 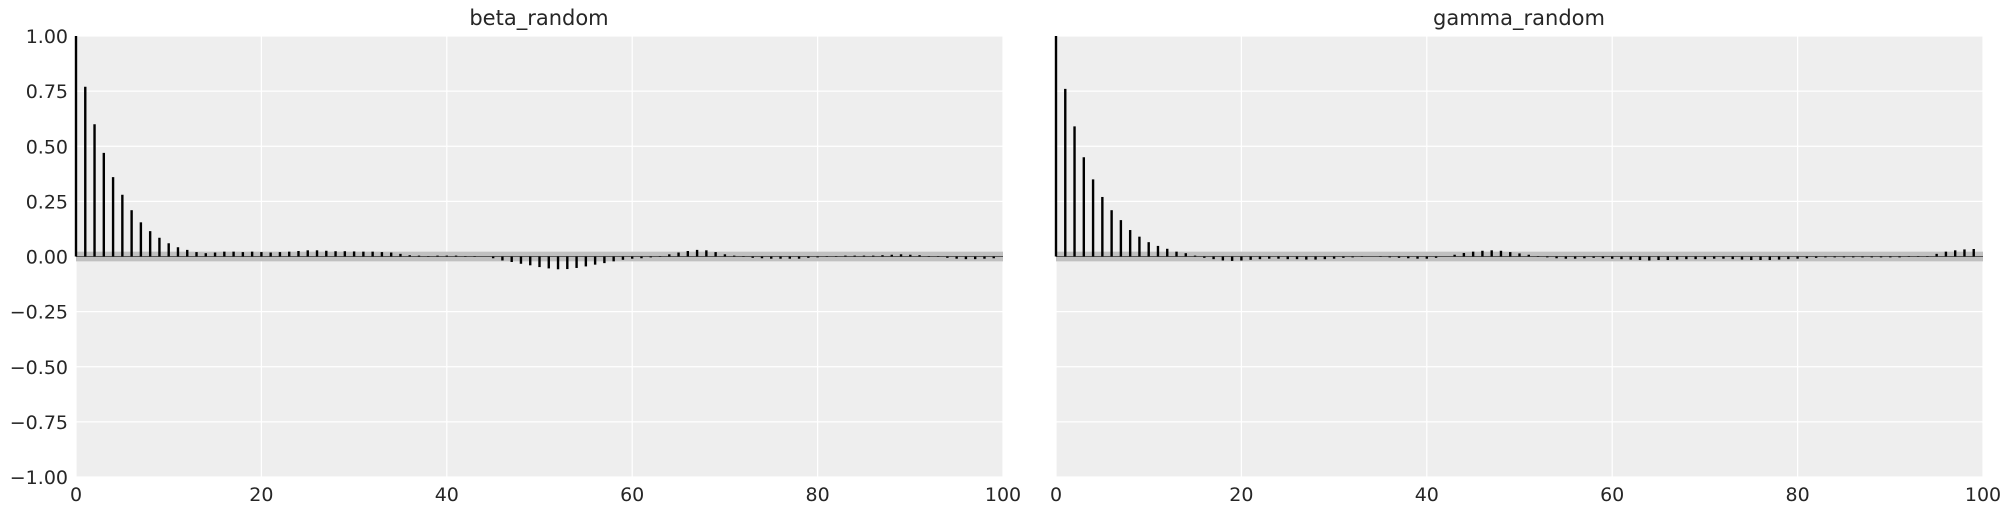 What do you see at coordinates (47, 37) in the screenshot?
I see `y-tick-label: 1.00` at bounding box center [47, 37].